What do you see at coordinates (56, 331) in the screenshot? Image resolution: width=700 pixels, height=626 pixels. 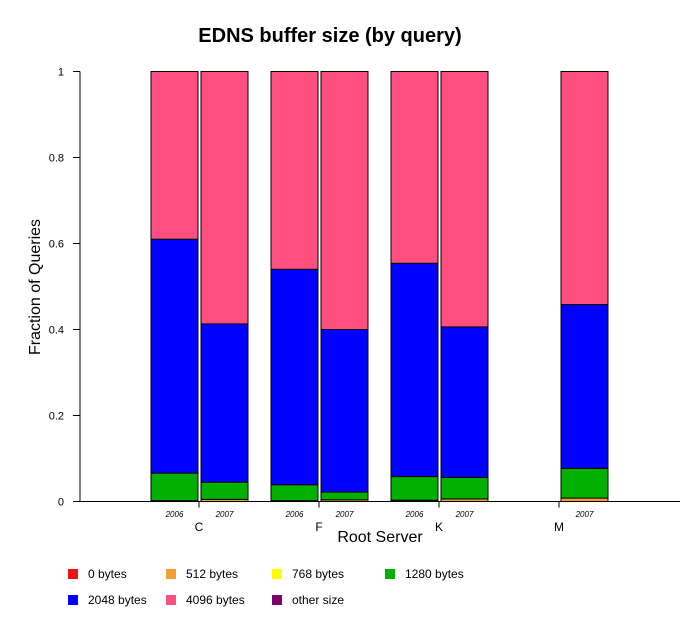 I see `y-tick-label: 0.4` at bounding box center [56, 331].